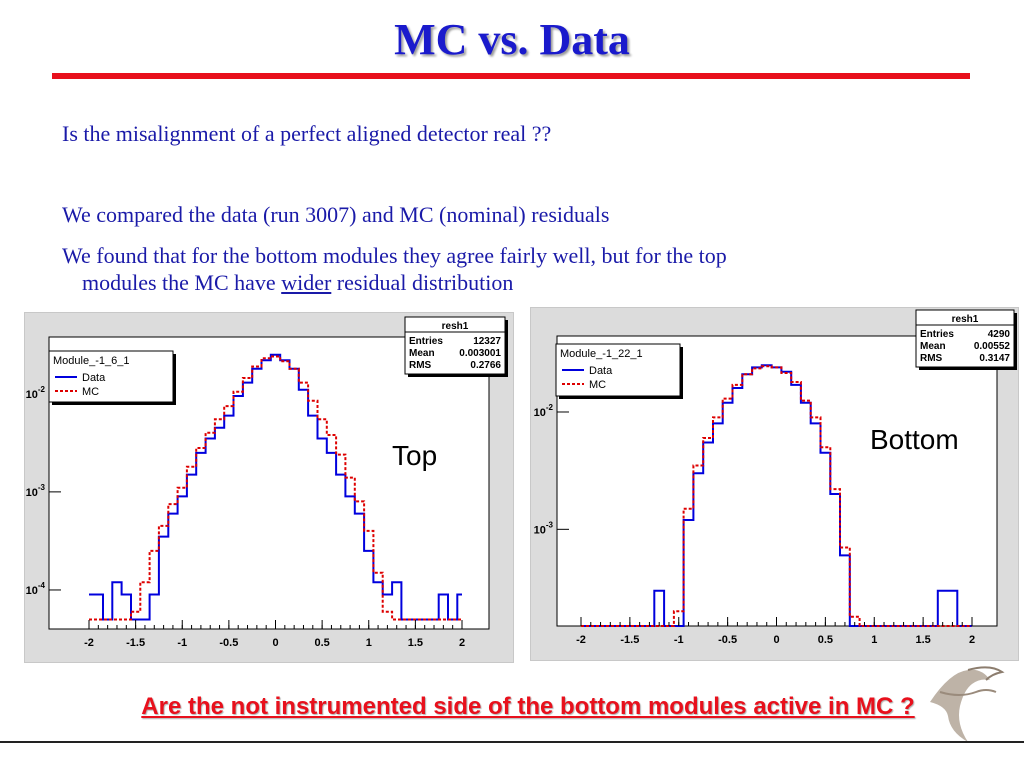 The height and width of the screenshot is (768, 1024). What do you see at coordinates (91, 361) in the screenshot?
I see `legend-title: Module_-1_6_1` at bounding box center [91, 361].